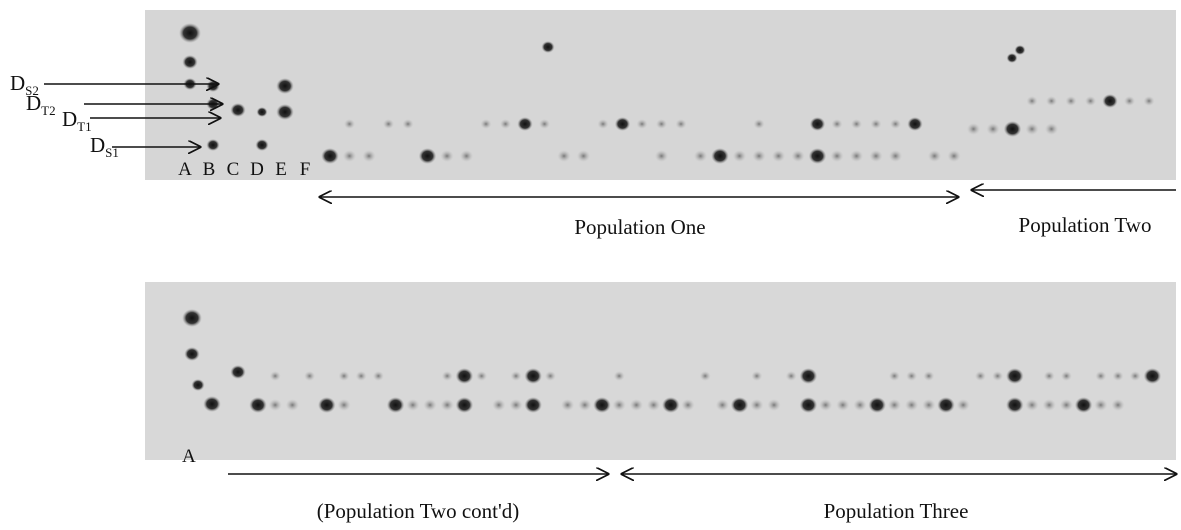  Describe the element at coordinates (233, 169) in the screenshot. I see `lane-label: C` at that location.